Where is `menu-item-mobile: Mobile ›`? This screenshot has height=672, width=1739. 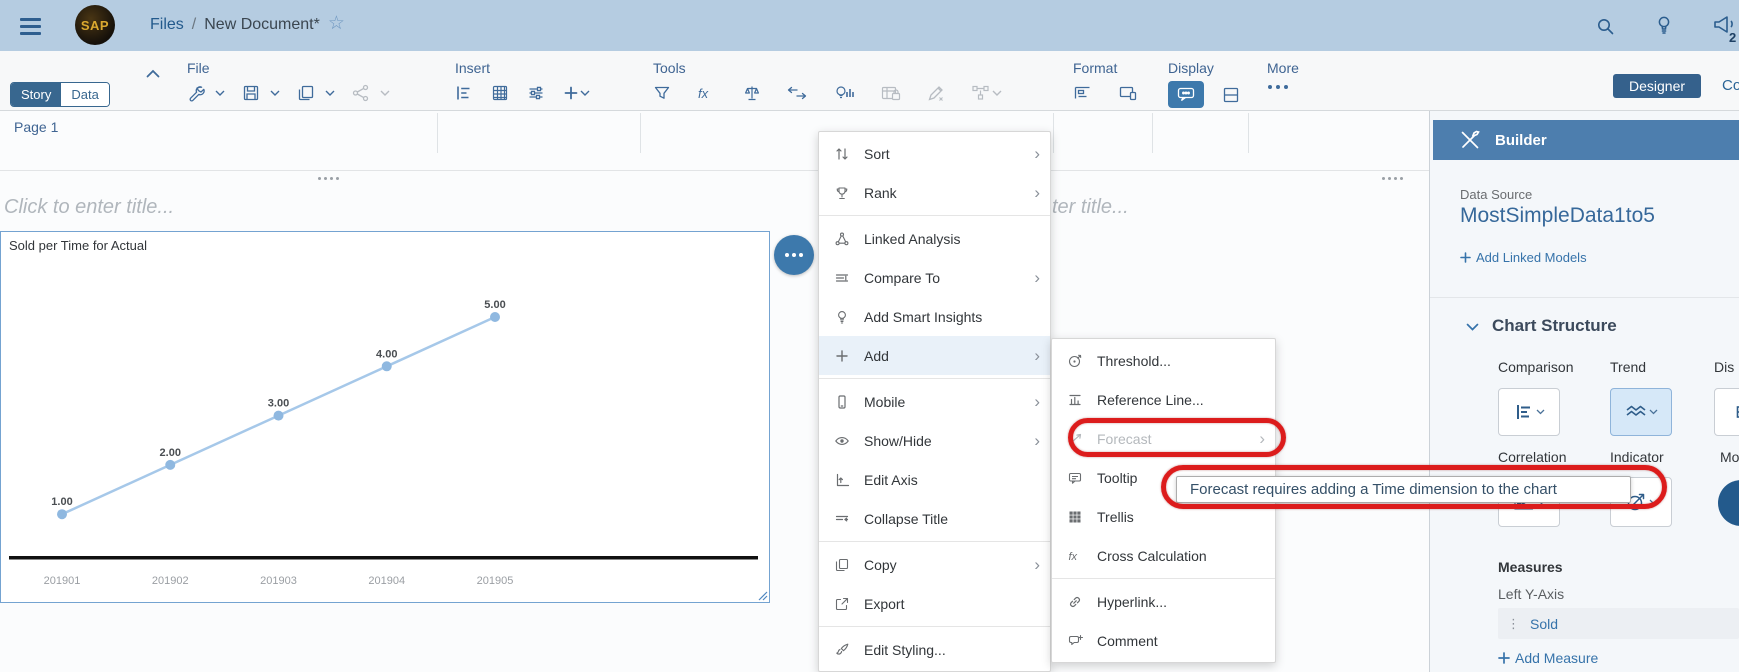
menu-item-mobile: Mobile › is located at coordinates (934, 401).